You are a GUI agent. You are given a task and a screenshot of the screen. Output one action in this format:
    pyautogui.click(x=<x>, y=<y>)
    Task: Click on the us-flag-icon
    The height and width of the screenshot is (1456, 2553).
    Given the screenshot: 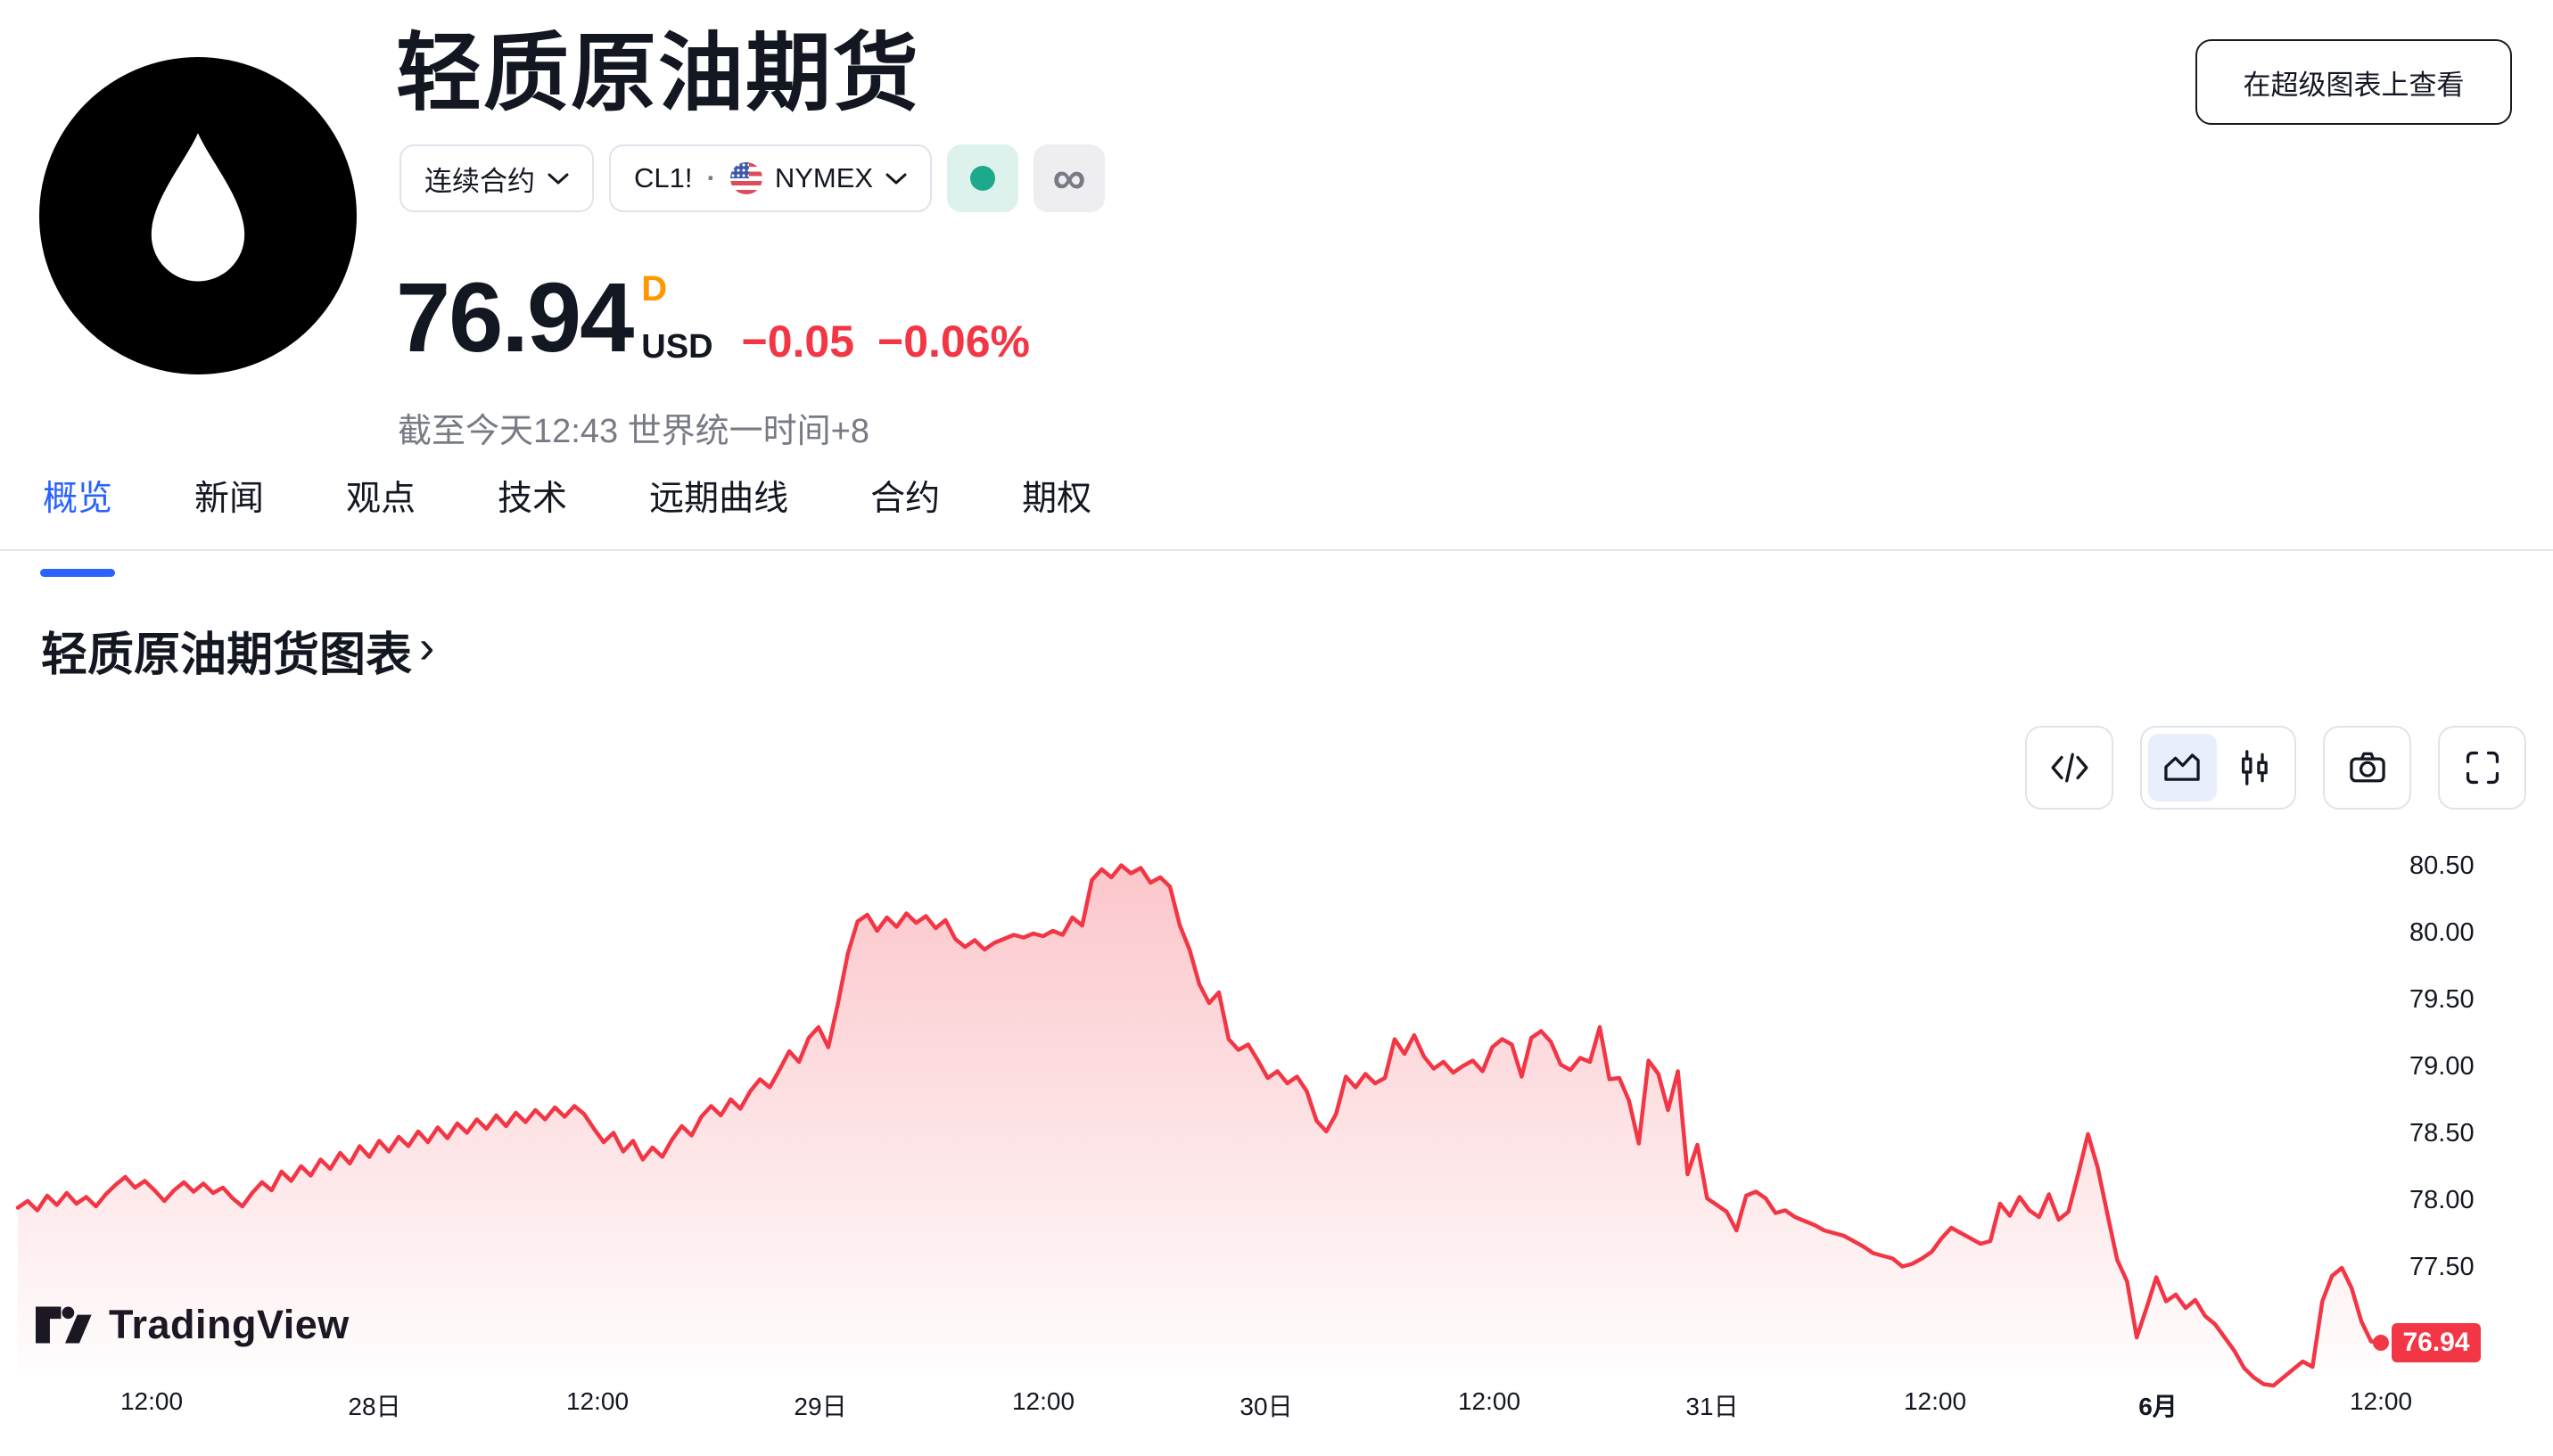 What is the action you would take?
    pyautogui.click(x=745, y=178)
    